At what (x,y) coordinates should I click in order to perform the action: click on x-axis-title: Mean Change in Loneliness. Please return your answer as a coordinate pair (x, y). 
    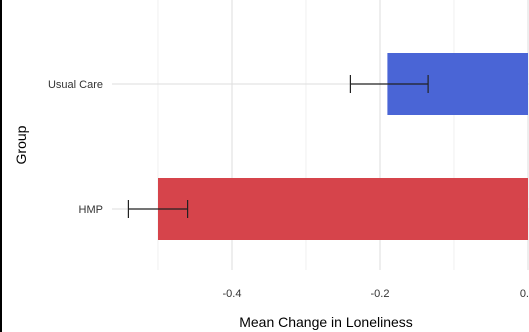
    Looking at the image, I should click on (326, 322).